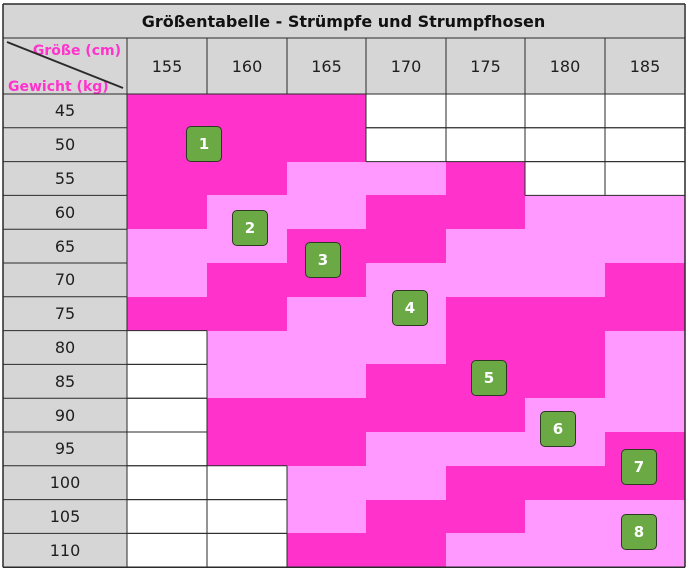 The image size is (687, 571). I want to click on weight-header-95: 95, so click(65, 449).